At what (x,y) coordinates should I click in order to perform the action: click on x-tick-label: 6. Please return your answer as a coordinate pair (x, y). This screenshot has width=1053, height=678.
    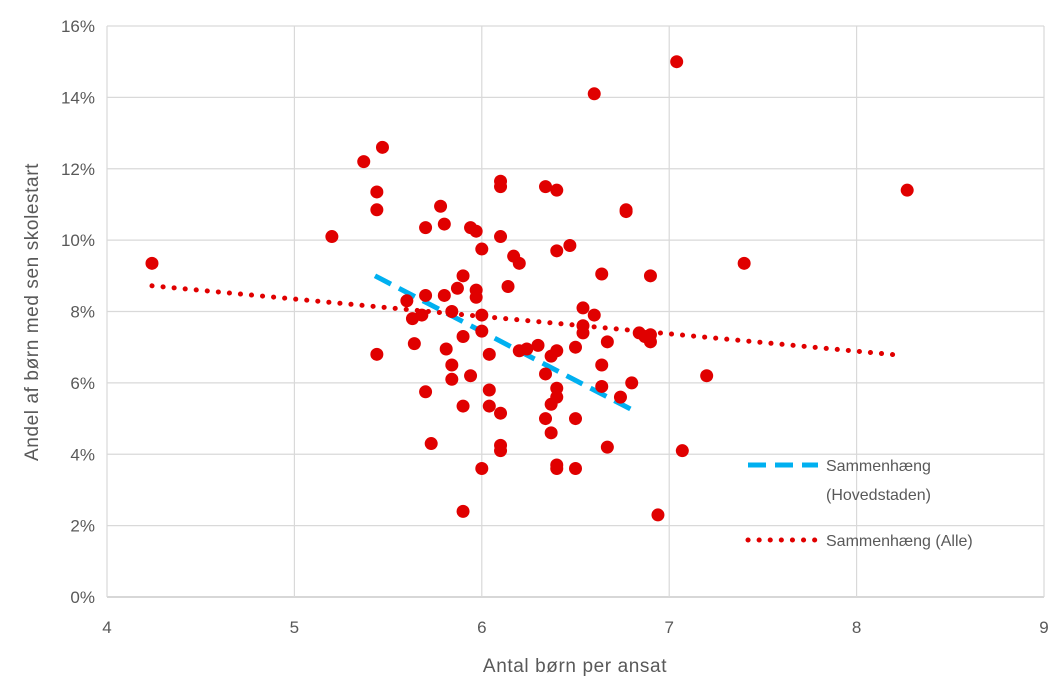
    Looking at the image, I should click on (481, 627).